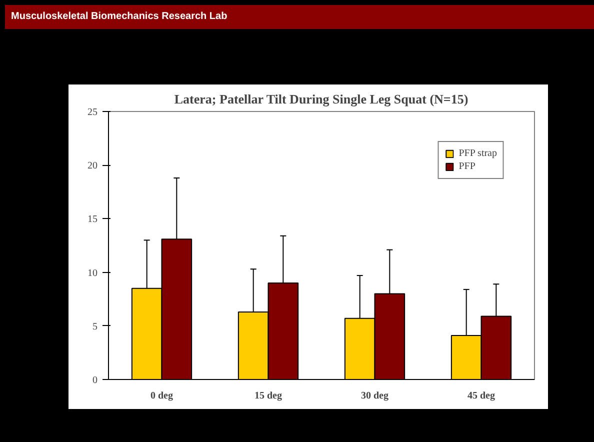 This screenshot has height=442, width=594. Describe the element at coordinates (119, 17) in the screenshot. I see `text: Musculoskeletal Biomechanics Research Lab` at that location.